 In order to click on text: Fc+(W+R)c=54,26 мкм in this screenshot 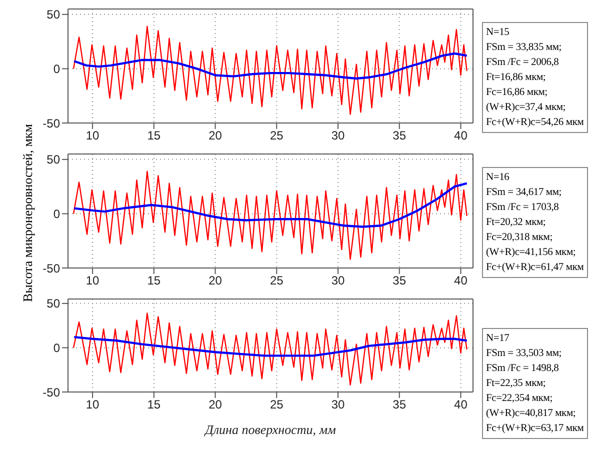, I will do `click(535, 123)`.